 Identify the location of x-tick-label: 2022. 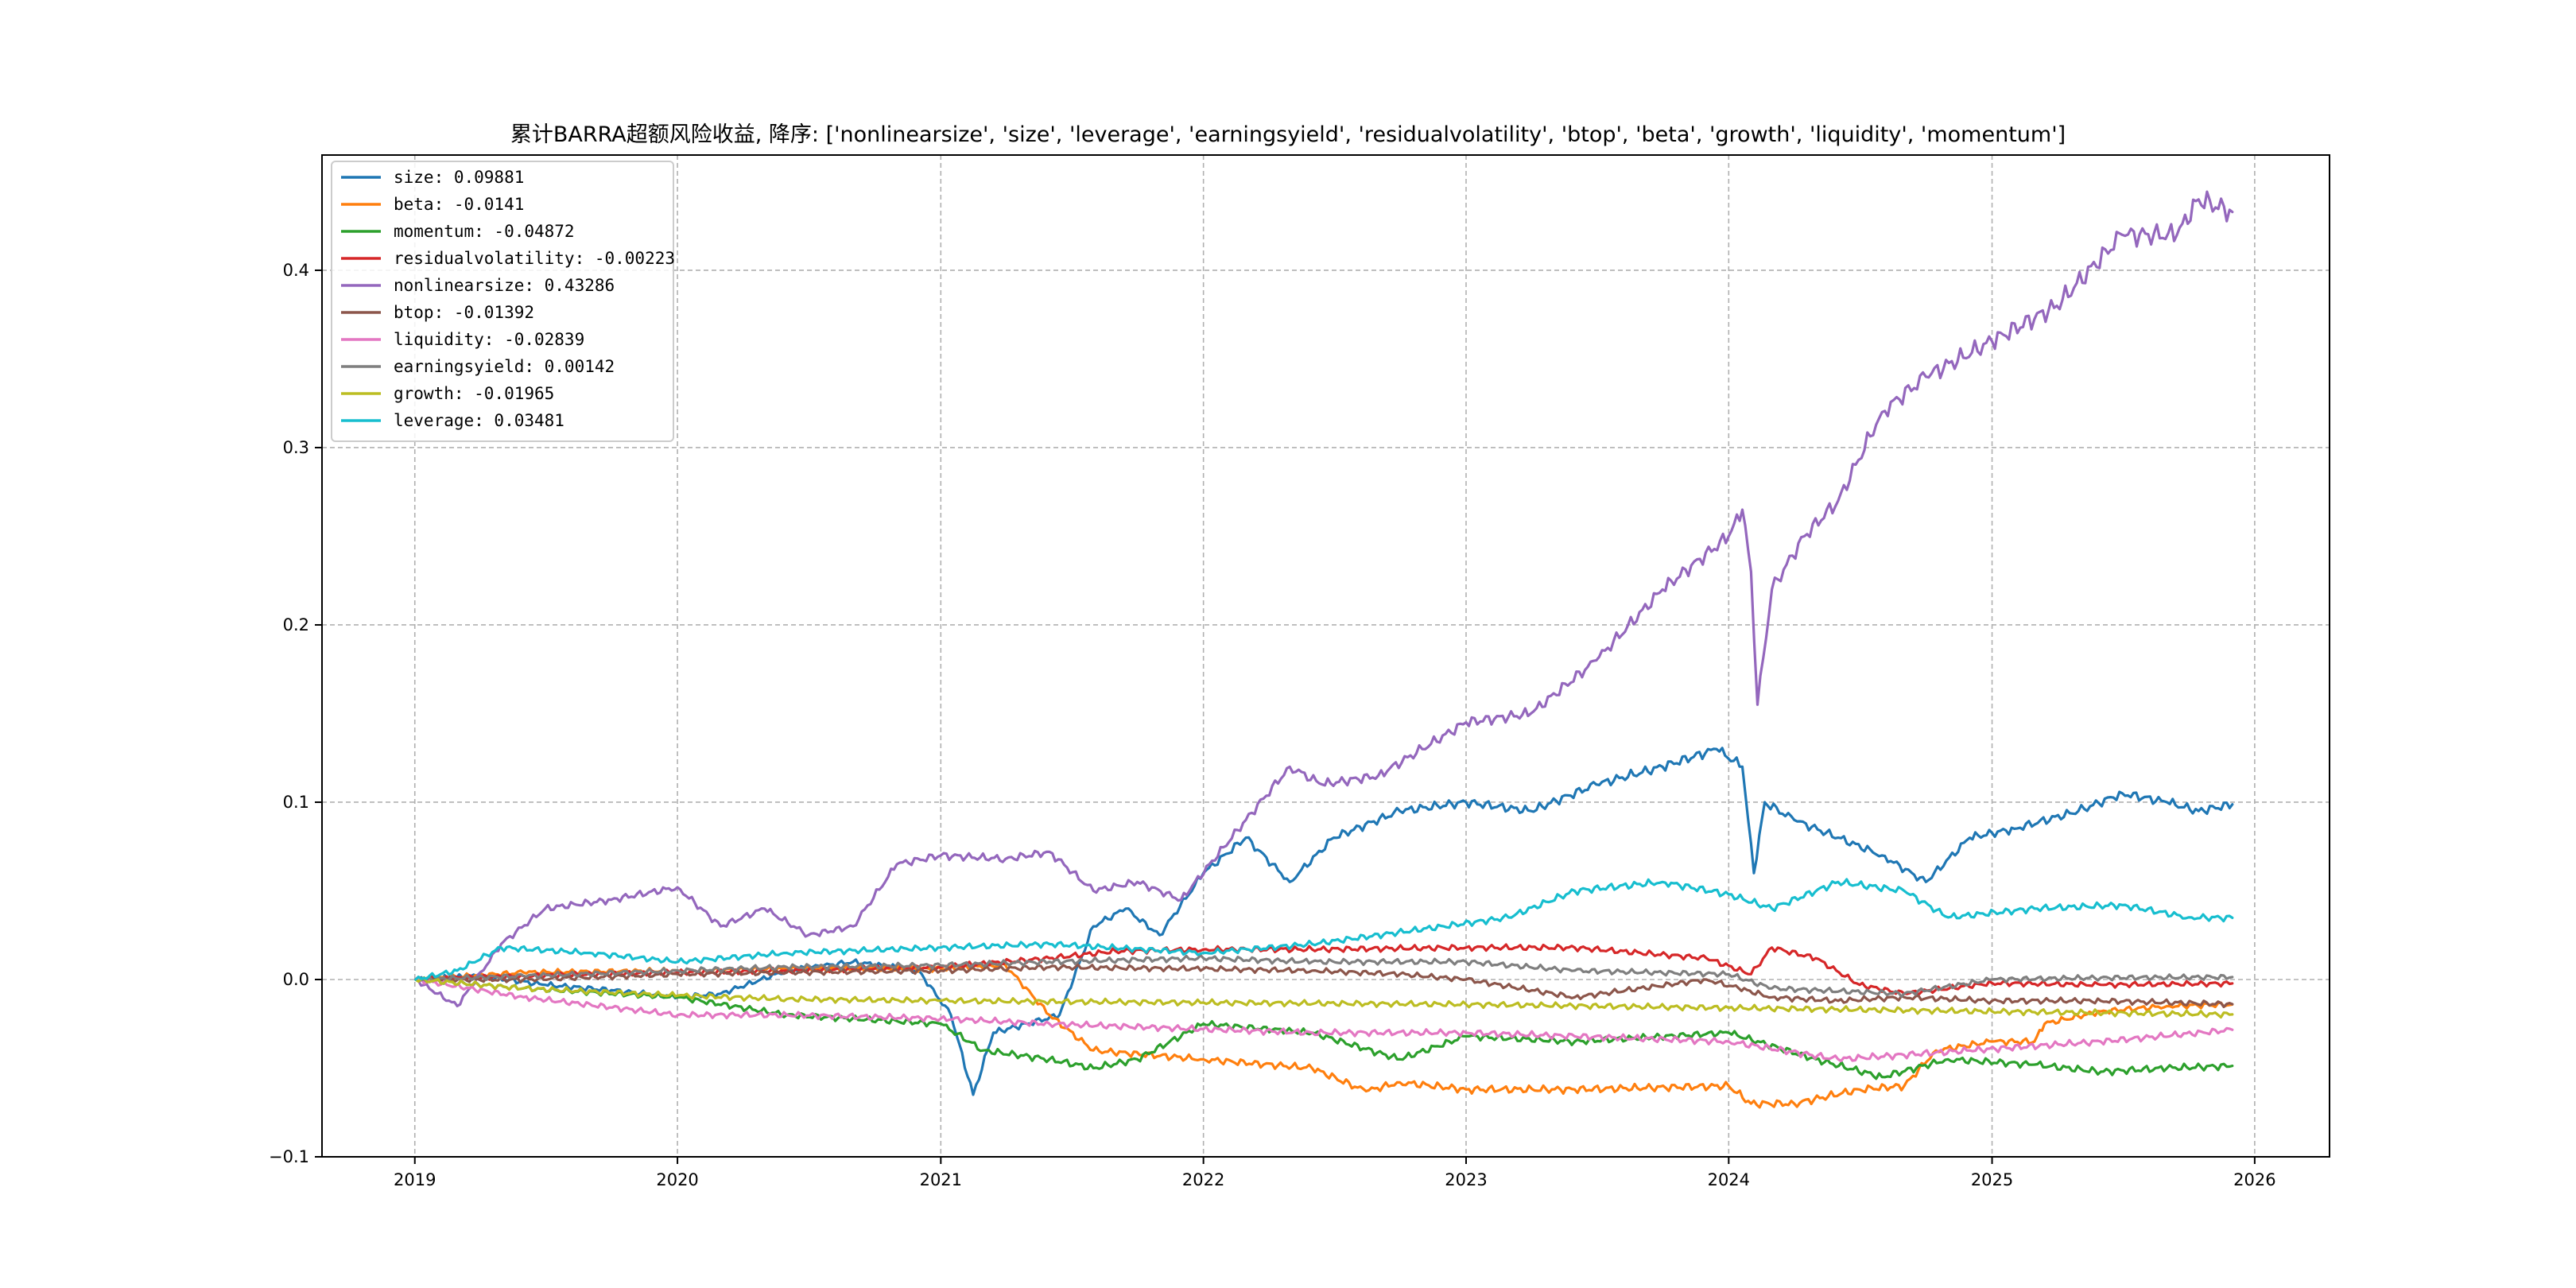
(1203, 1179).